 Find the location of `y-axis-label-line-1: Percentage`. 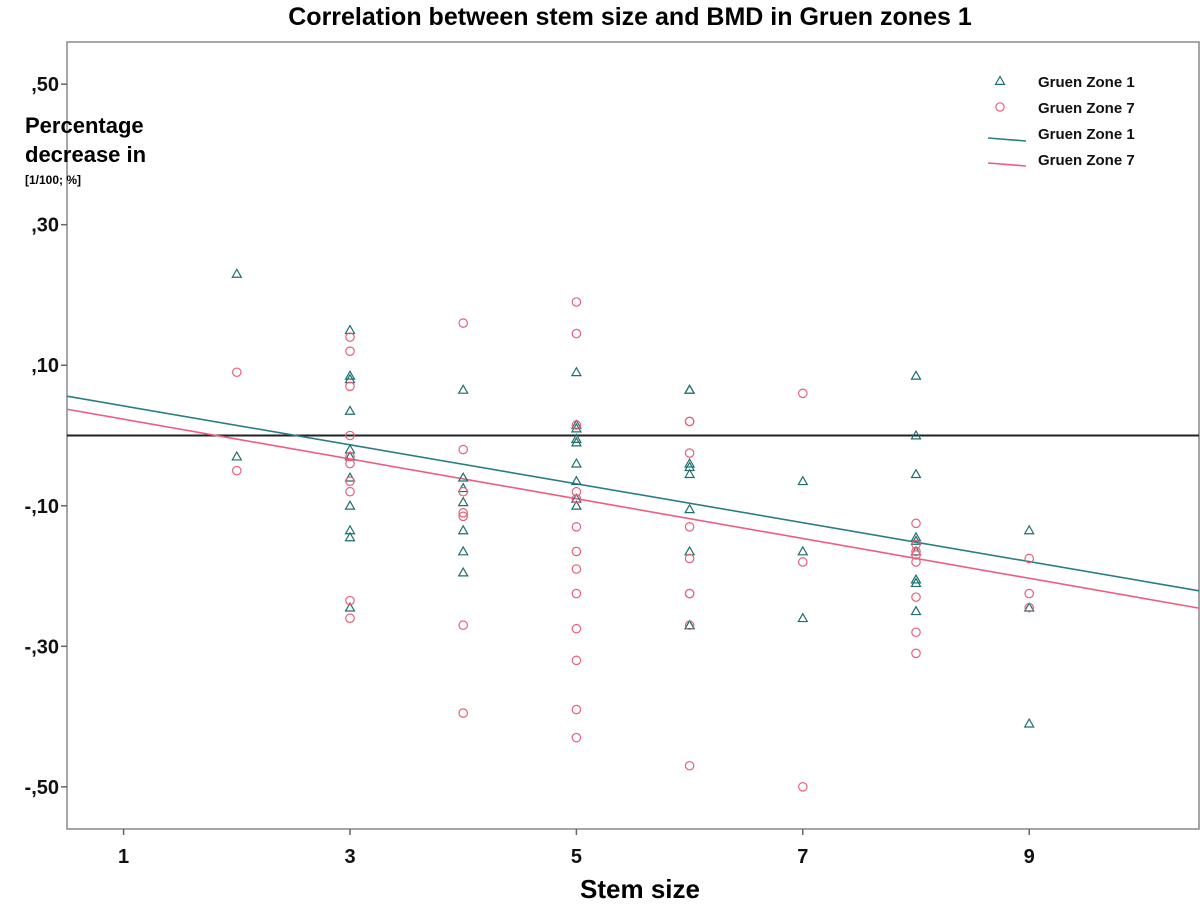

y-axis-label-line-1: Percentage is located at coordinates (84, 125).